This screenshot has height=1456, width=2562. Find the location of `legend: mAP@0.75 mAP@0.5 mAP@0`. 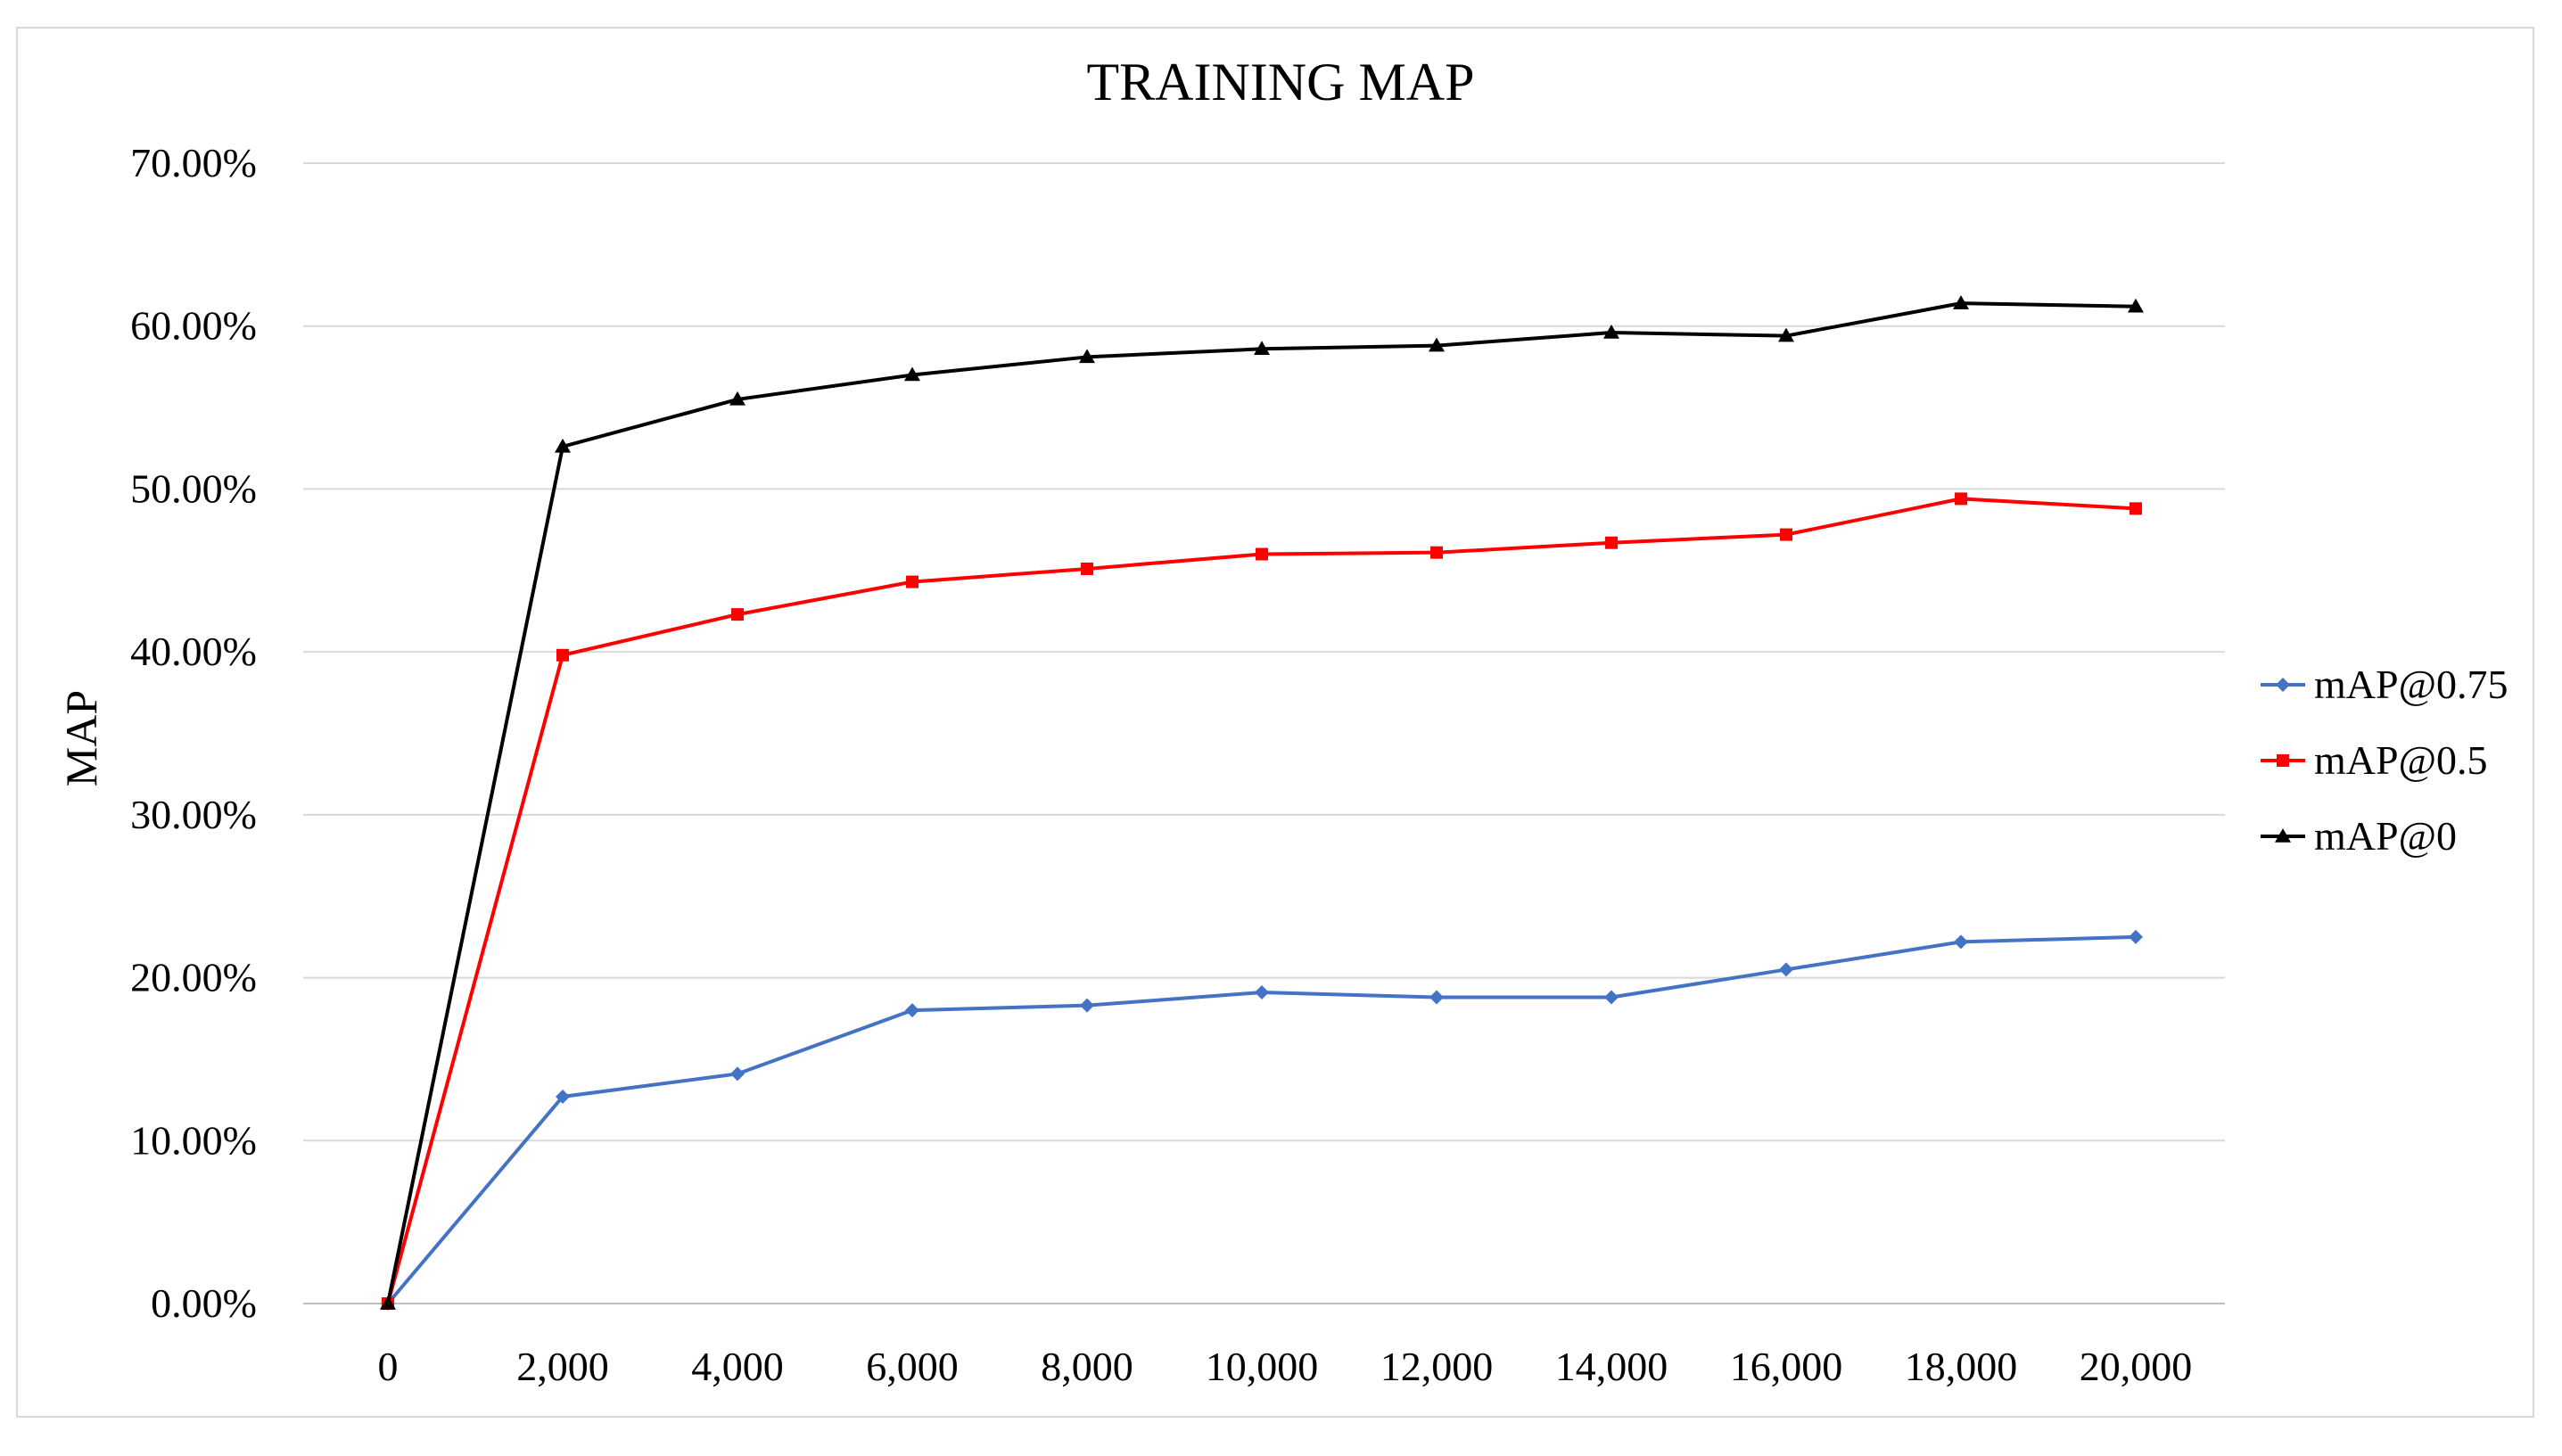

legend: mAP@0.75 mAP@0.5 mAP@0 is located at coordinates (2384, 760).